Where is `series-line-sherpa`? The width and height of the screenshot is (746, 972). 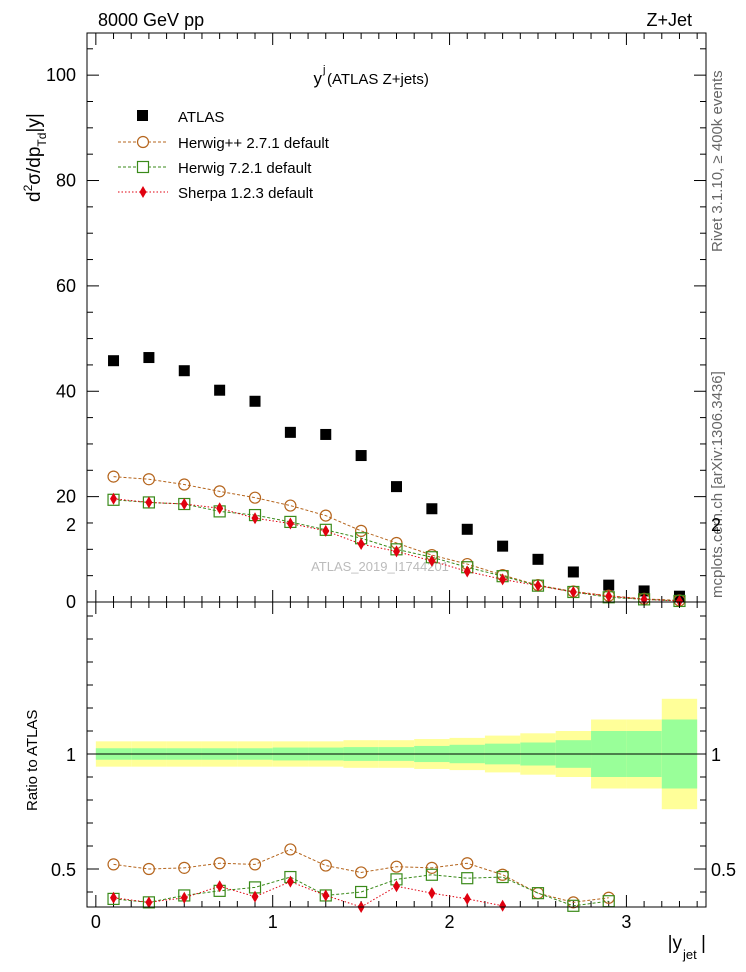 series-line-sherpa is located at coordinates (396, 550).